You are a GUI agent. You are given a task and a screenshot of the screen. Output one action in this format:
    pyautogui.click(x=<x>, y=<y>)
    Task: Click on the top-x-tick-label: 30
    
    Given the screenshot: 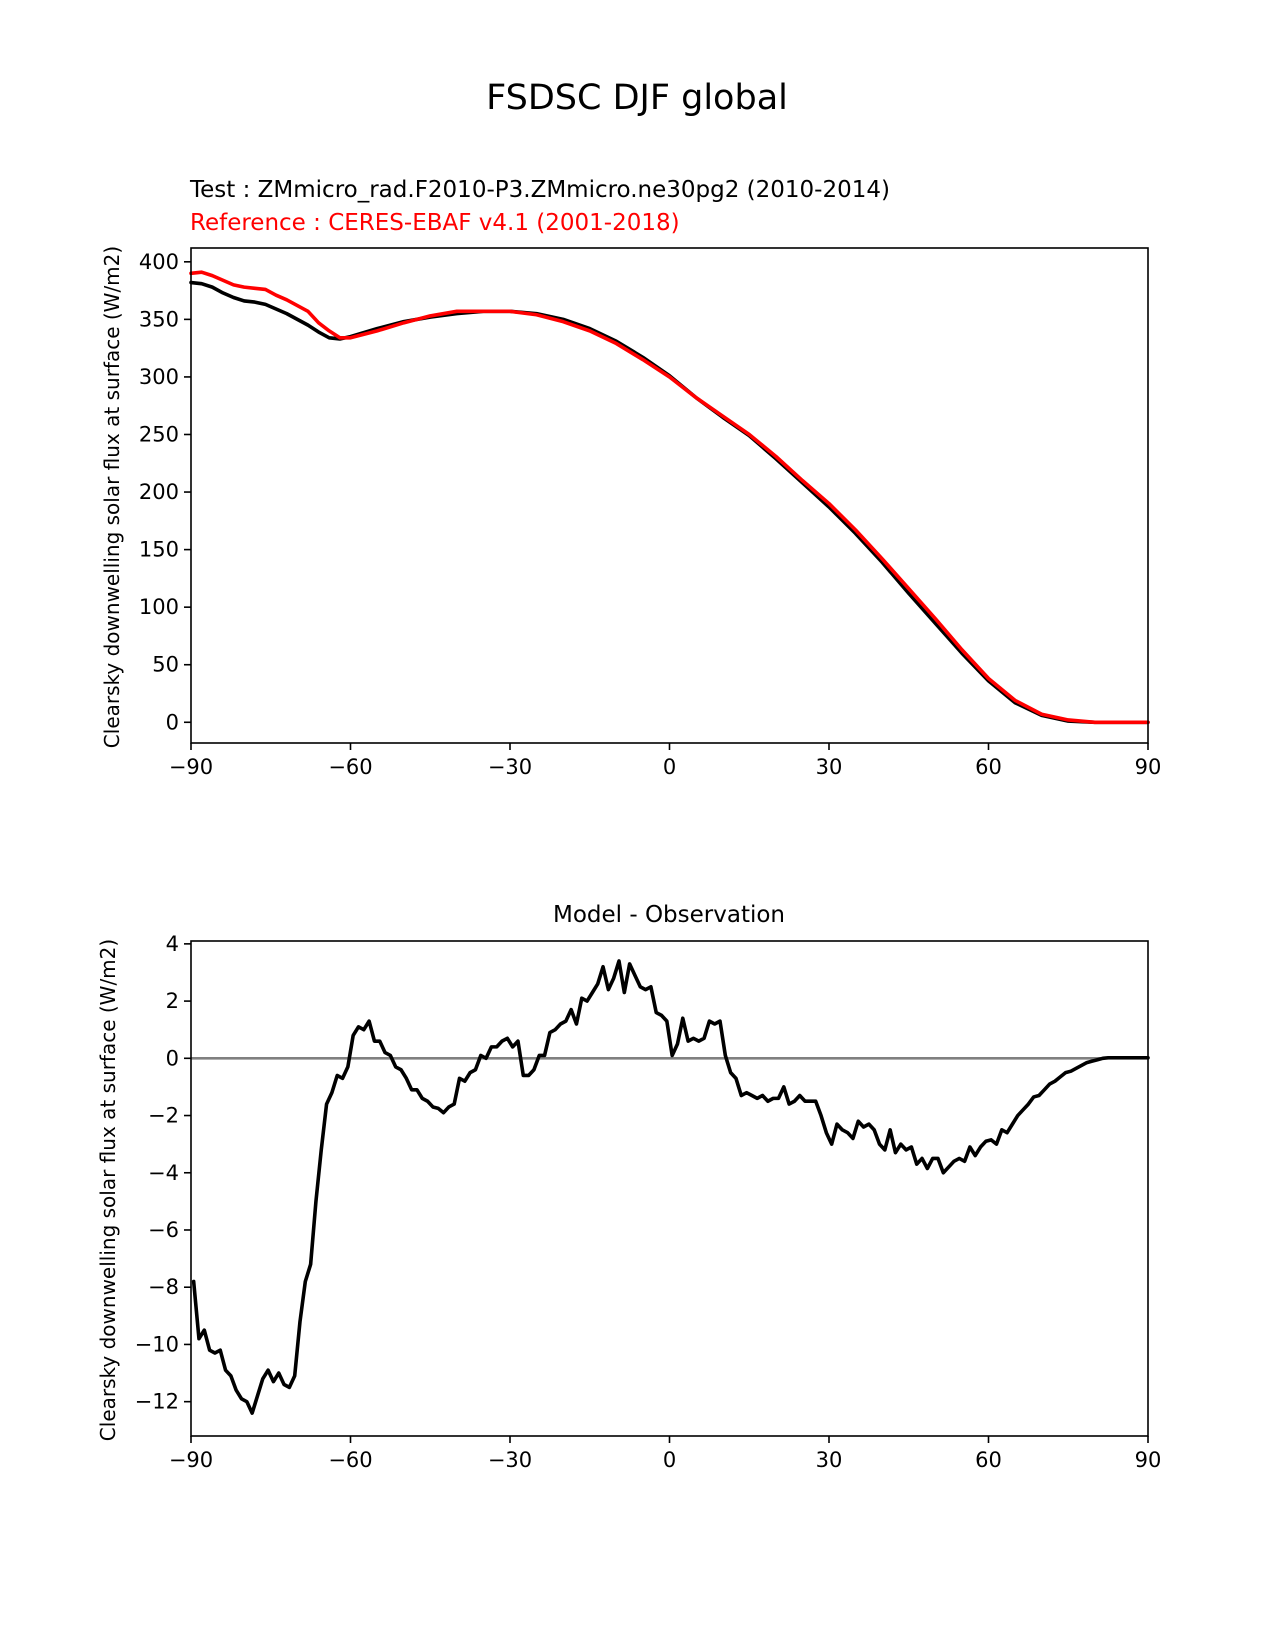 What is the action you would take?
    pyautogui.click(x=829, y=767)
    